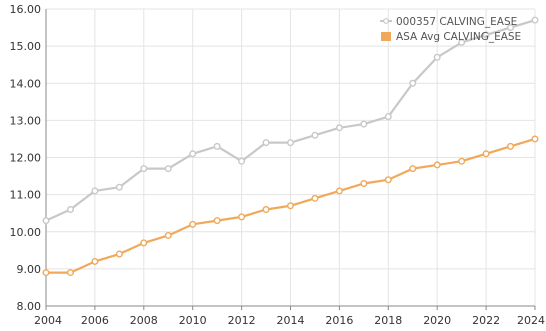  I want to click on y-tick-label: 13.00, so click(26, 120).